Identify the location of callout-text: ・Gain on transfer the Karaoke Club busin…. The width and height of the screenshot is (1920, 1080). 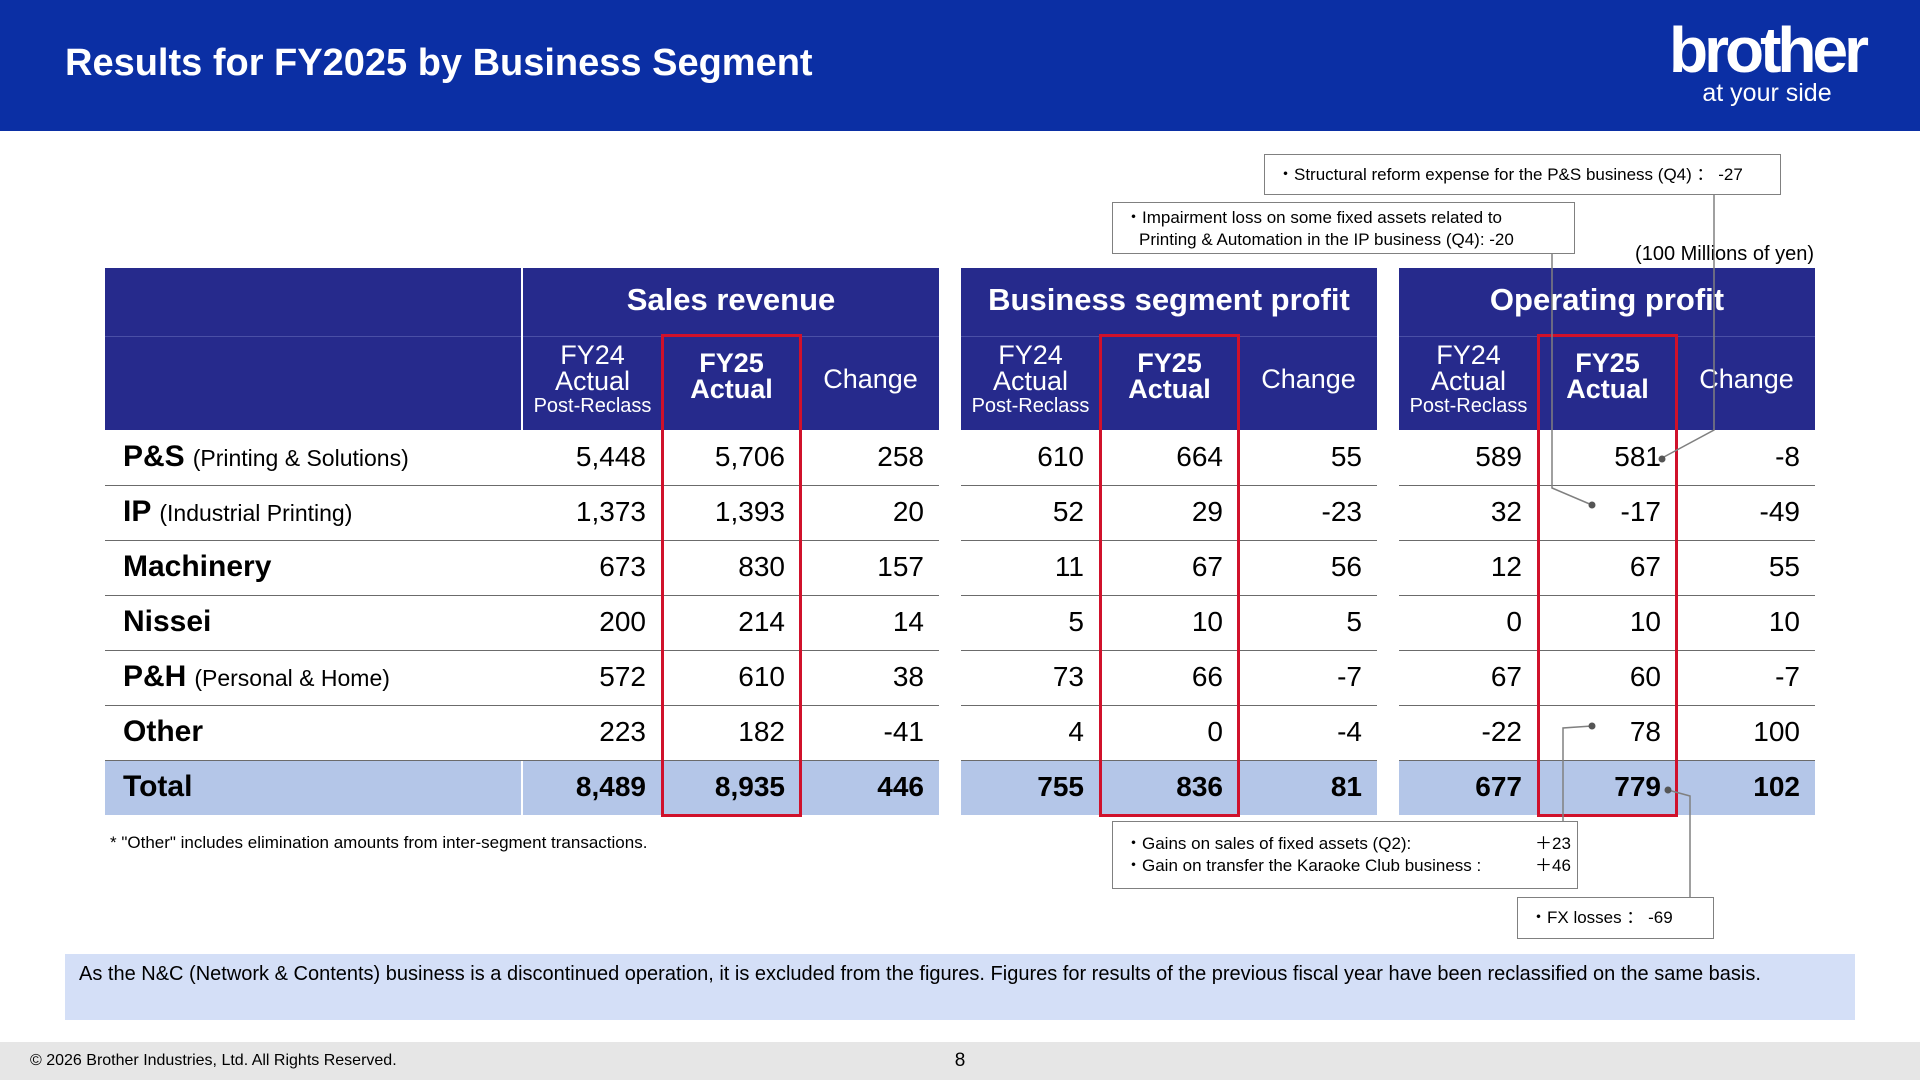
(1303, 865).